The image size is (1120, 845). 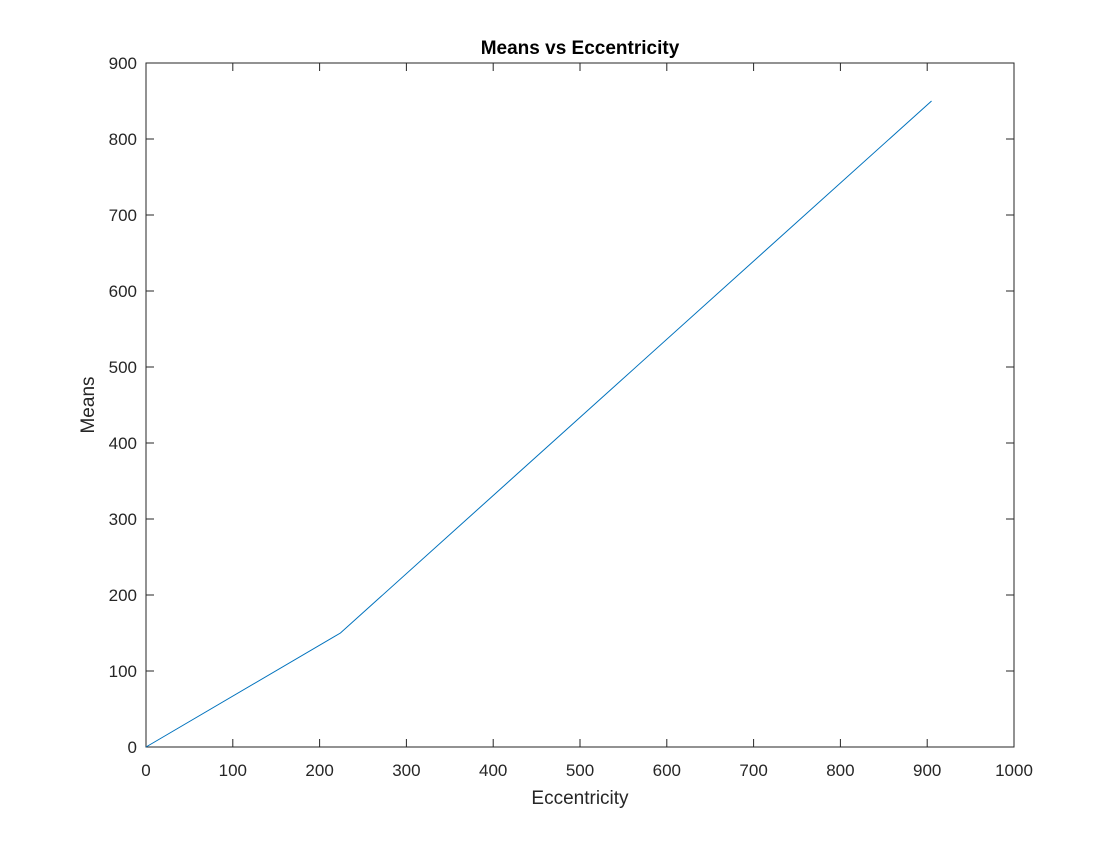 I want to click on y-tick-label: 600, so click(x=123, y=291).